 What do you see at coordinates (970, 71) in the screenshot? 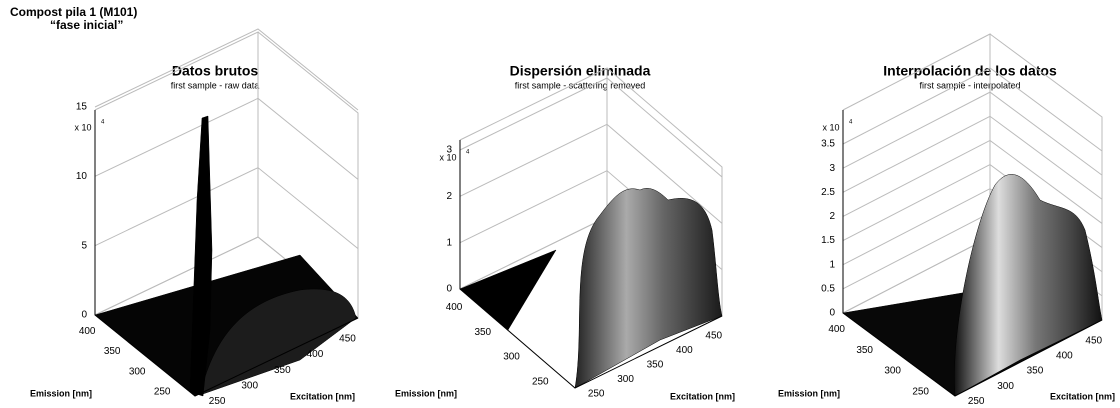
I see `panel-title: Interpolación de los datos` at bounding box center [970, 71].